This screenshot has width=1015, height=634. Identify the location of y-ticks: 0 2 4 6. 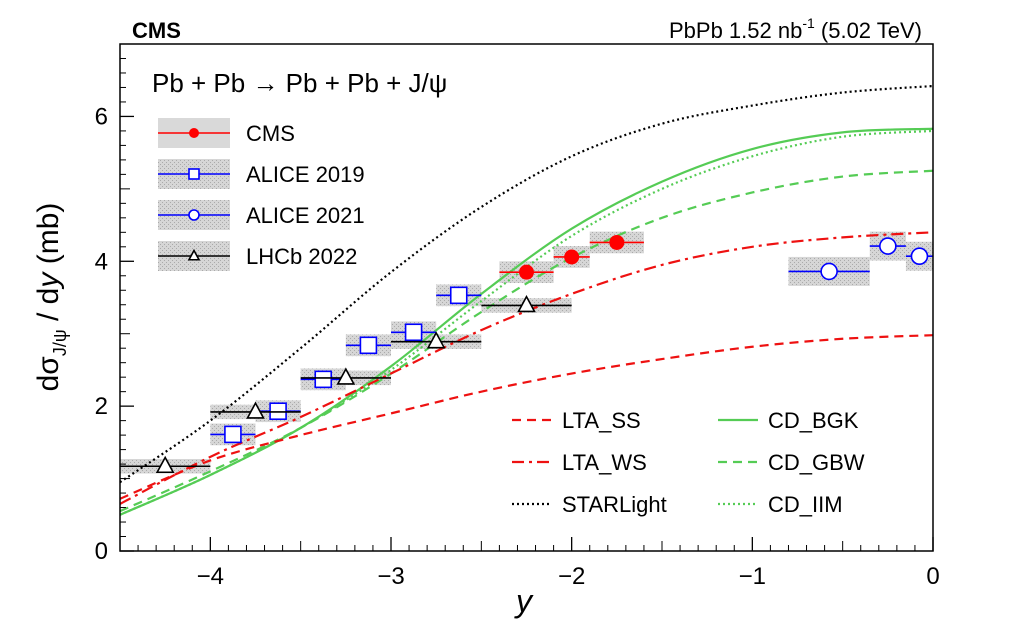
(114, 304).